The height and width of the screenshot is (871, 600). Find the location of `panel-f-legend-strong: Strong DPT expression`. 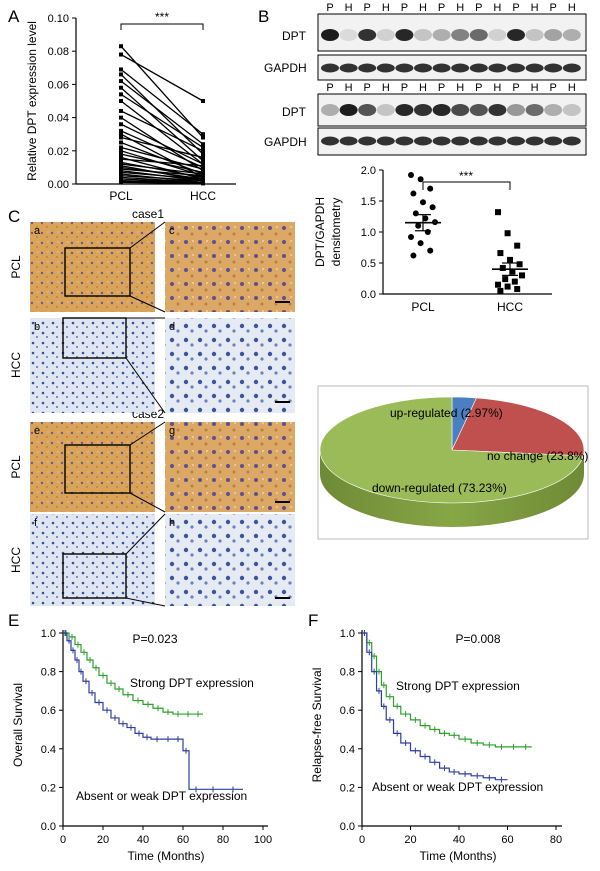

panel-f-legend-strong: Strong DPT expression is located at coordinates (458, 686).